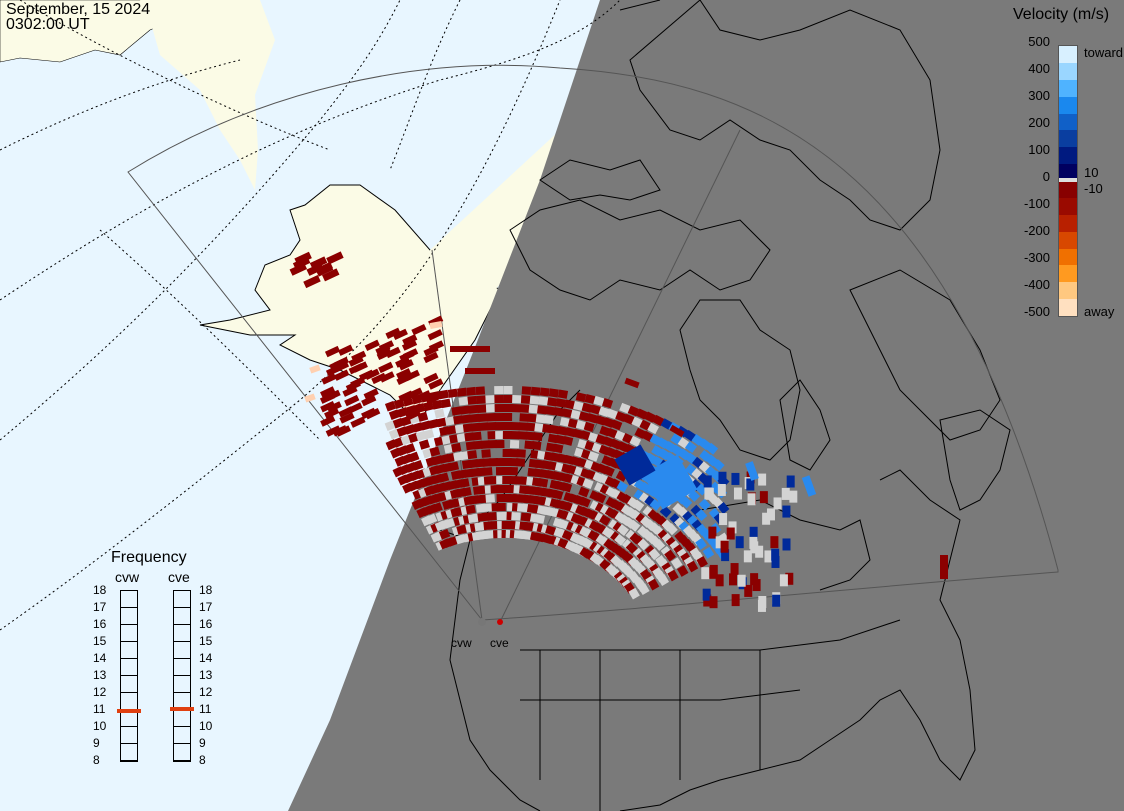 The height and width of the screenshot is (811, 1124). Describe the element at coordinates (1104, 52) in the screenshot. I see `colorbar-toward-label: toward` at that location.